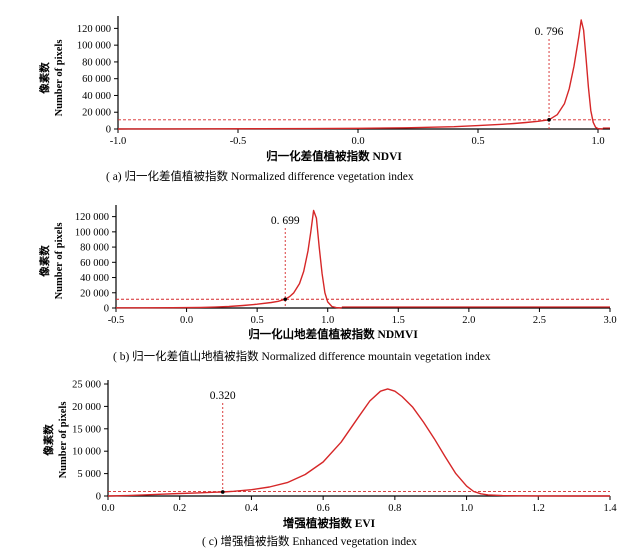 The image size is (640, 553). What do you see at coordinates (229, 259) in the screenshot?
I see `series-line` at bounding box center [229, 259].